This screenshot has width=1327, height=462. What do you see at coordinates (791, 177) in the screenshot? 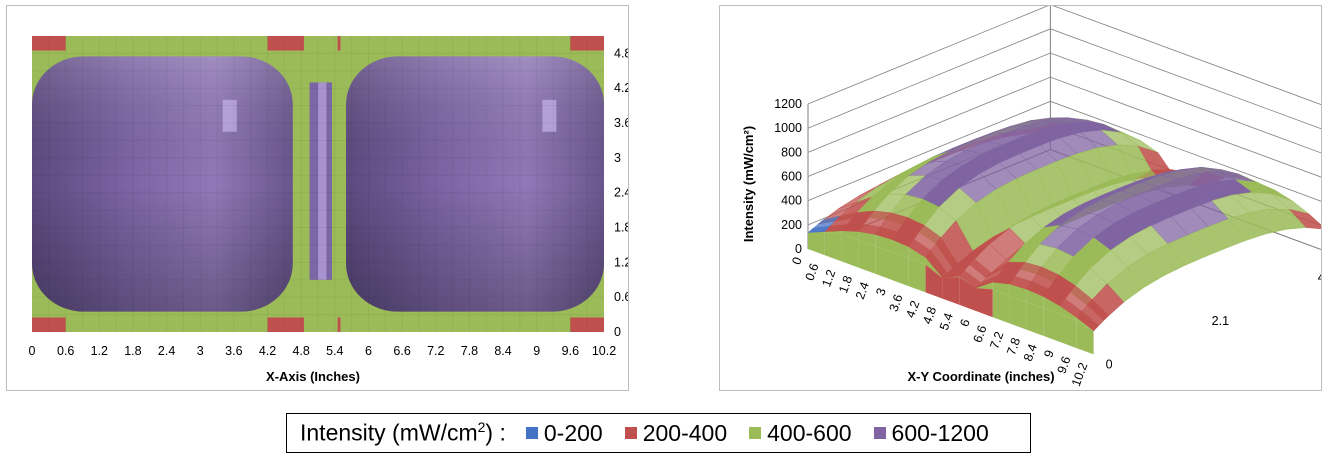
I see `z-tick-label: 600` at bounding box center [791, 177].